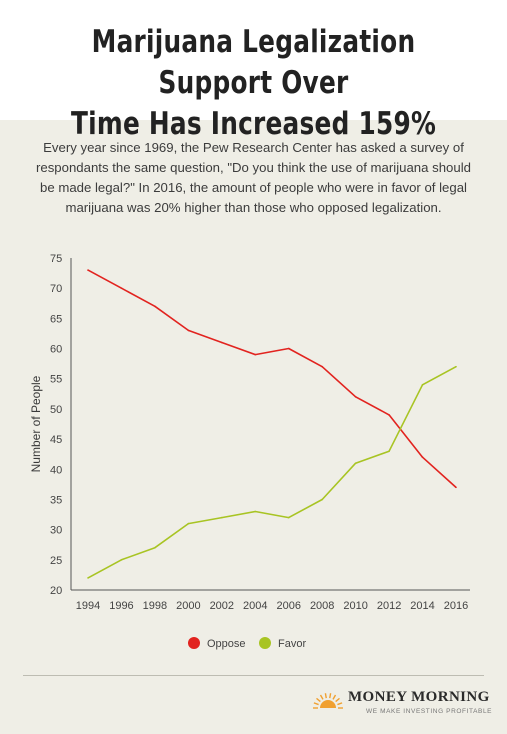 The width and height of the screenshot is (507, 734). I want to click on y-tick-label: 35, so click(56, 500).